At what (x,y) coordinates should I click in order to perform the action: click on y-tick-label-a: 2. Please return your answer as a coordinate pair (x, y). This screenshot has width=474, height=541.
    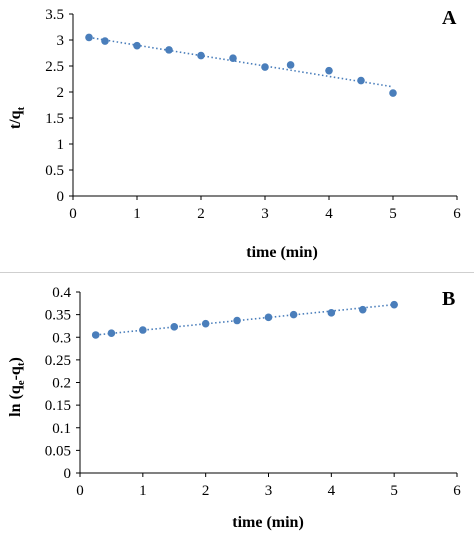
    Looking at the image, I should click on (61, 93).